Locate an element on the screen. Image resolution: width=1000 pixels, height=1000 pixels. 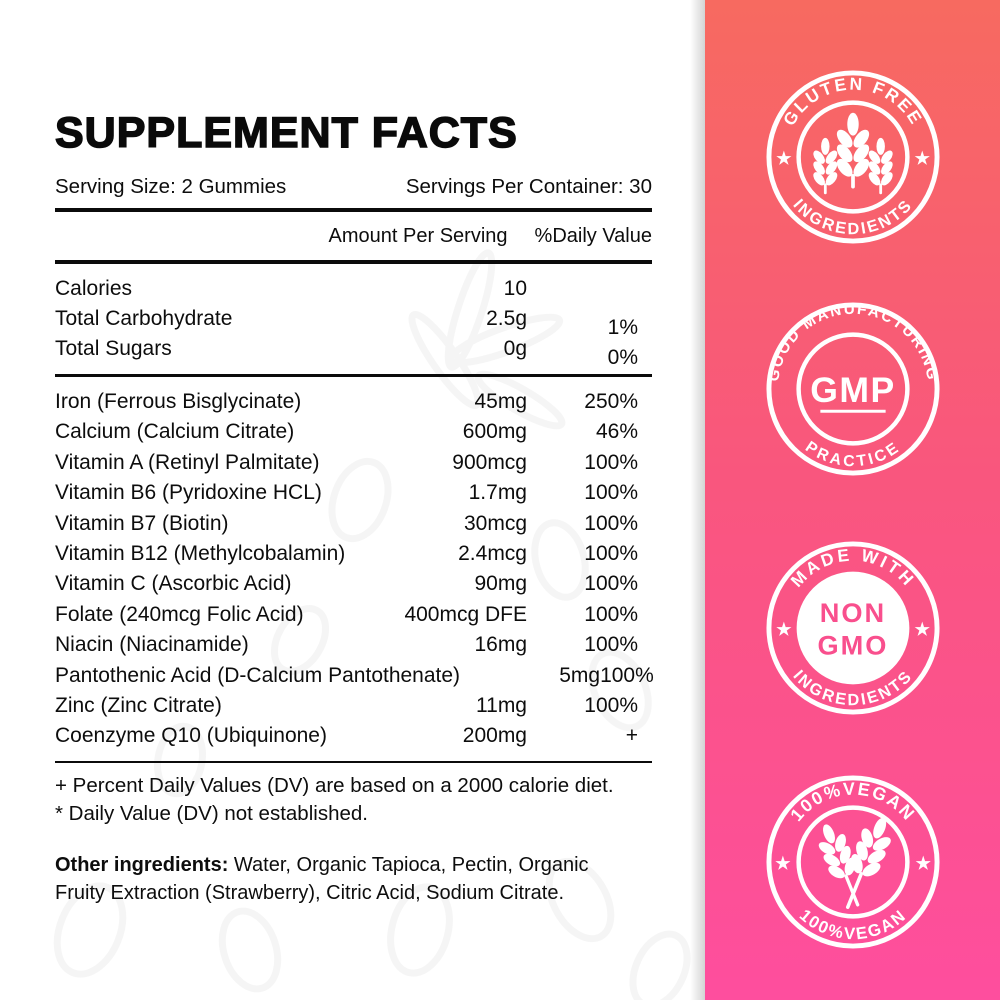
table-row: Zinc (Zinc Citrate) 11mg 100% is located at coordinates (353, 706).